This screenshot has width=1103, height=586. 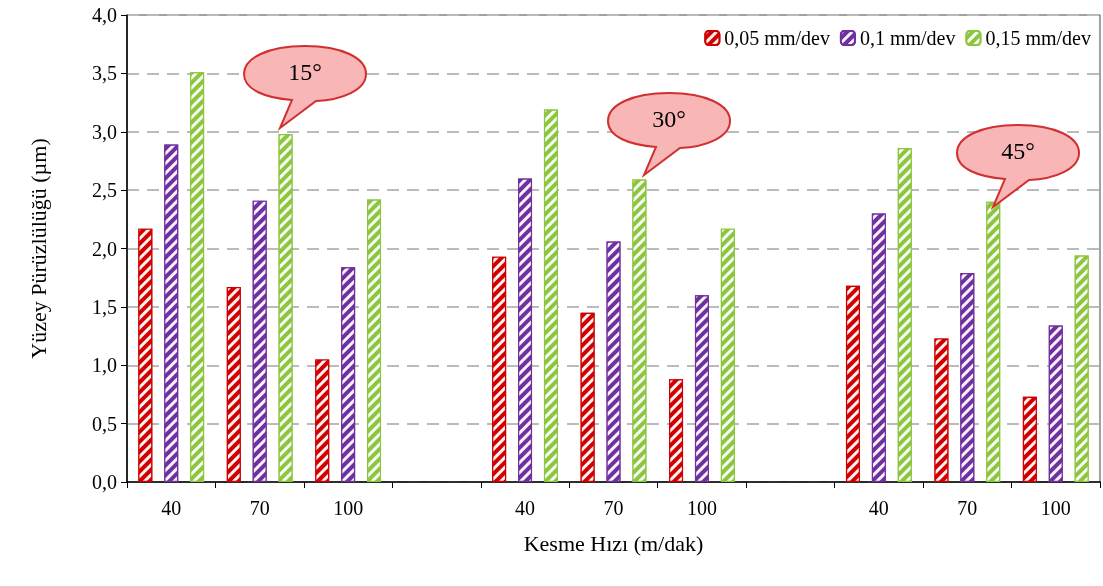 I want to click on y-axis-title: Yüzey Pürüzlülüğü (µm), so click(x=38, y=248).